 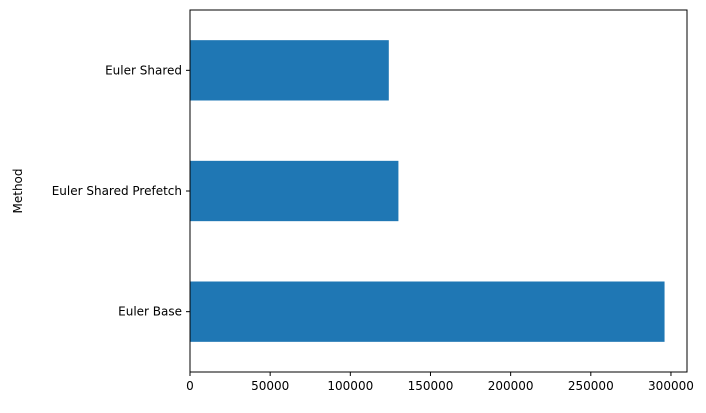 What do you see at coordinates (431, 386) in the screenshot?
I see `x-tick-label: 150000` at bounding box center [431, 386].